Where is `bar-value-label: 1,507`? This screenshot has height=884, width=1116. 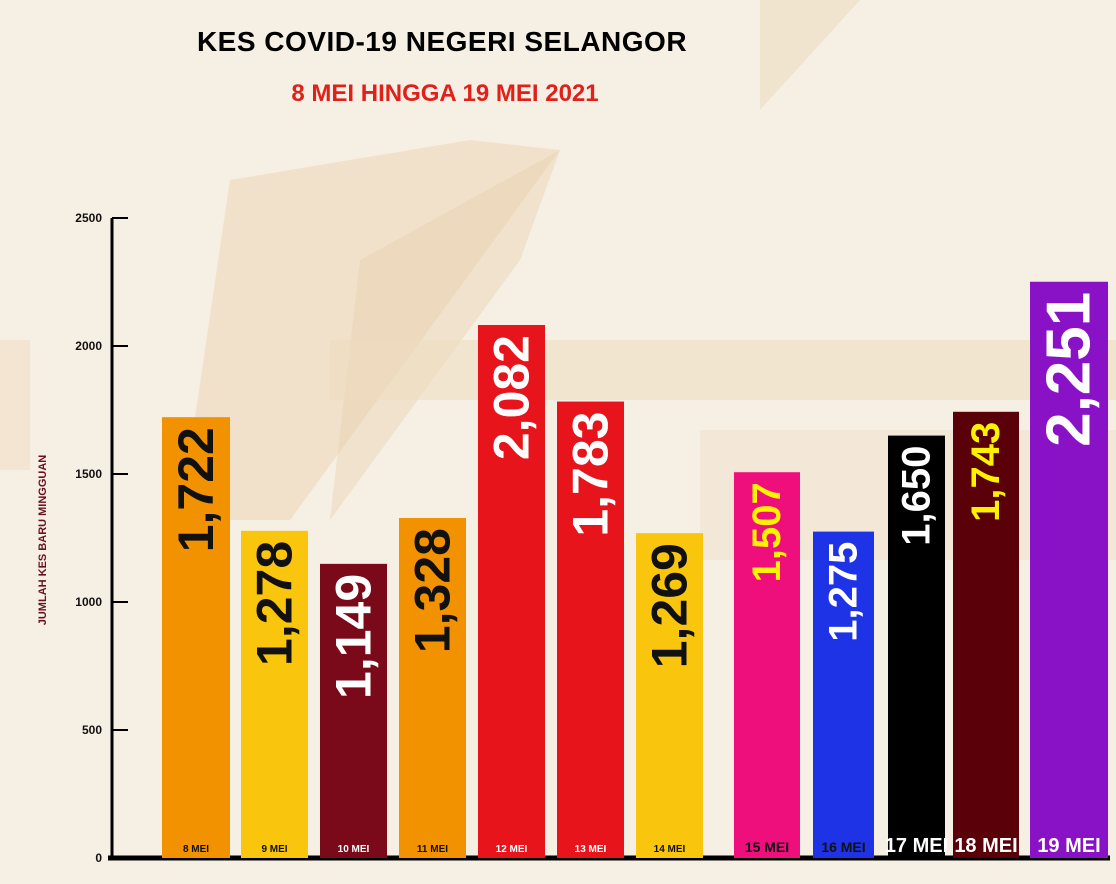 bar-value-label: 1,507 is located at coordinates (767, 532).